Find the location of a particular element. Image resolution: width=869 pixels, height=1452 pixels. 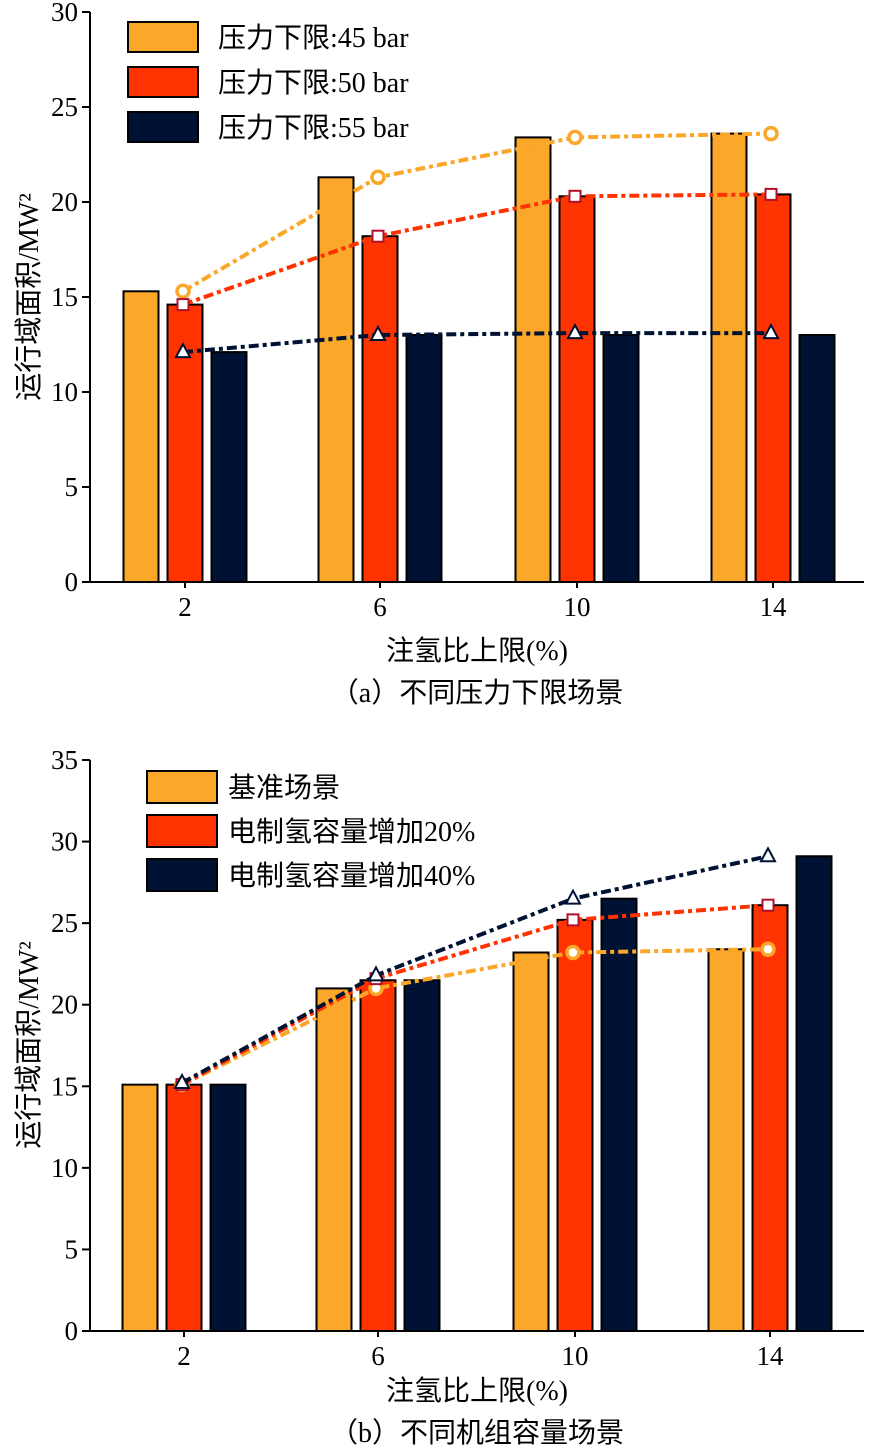

legend-label-2: 压力下限:50 bar is located at coordinates (313, 83).